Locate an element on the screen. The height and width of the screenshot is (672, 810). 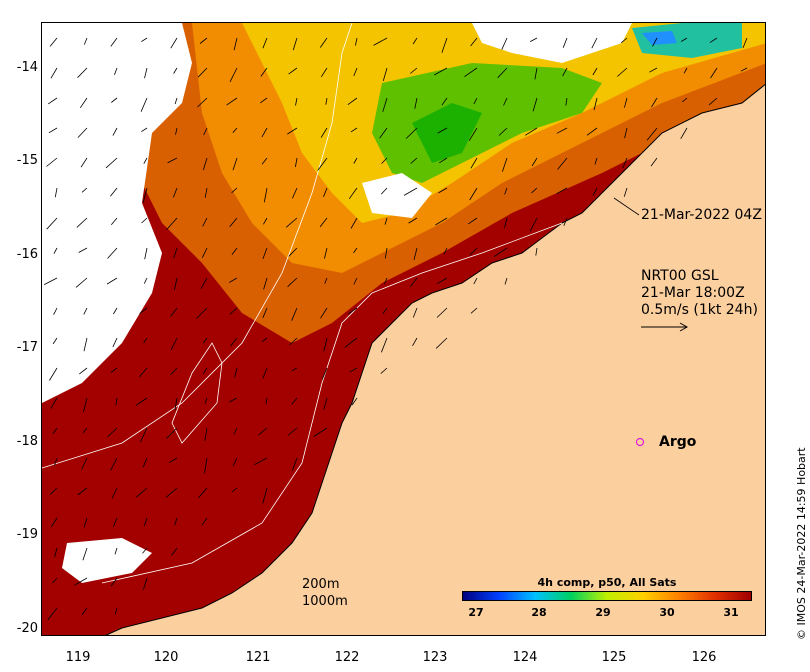
y-tick-label: -17 is located at coordinates (27, 347).